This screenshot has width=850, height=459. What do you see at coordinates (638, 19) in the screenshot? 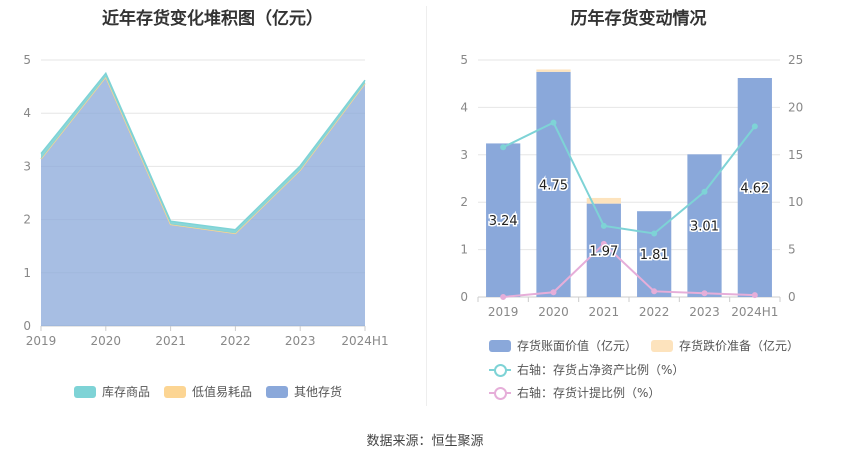
I see `right-chart-title: 历年存货变动情况` at bounding box center [638, 19].